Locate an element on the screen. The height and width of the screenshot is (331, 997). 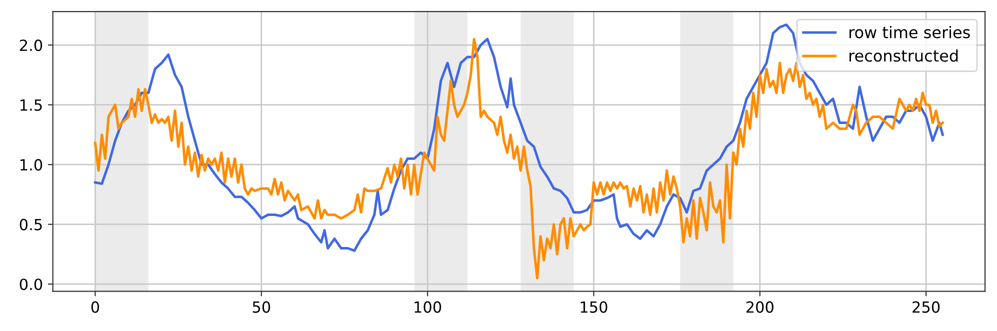
y-tick-label: 1.5 is located at coordinates (31, 105).